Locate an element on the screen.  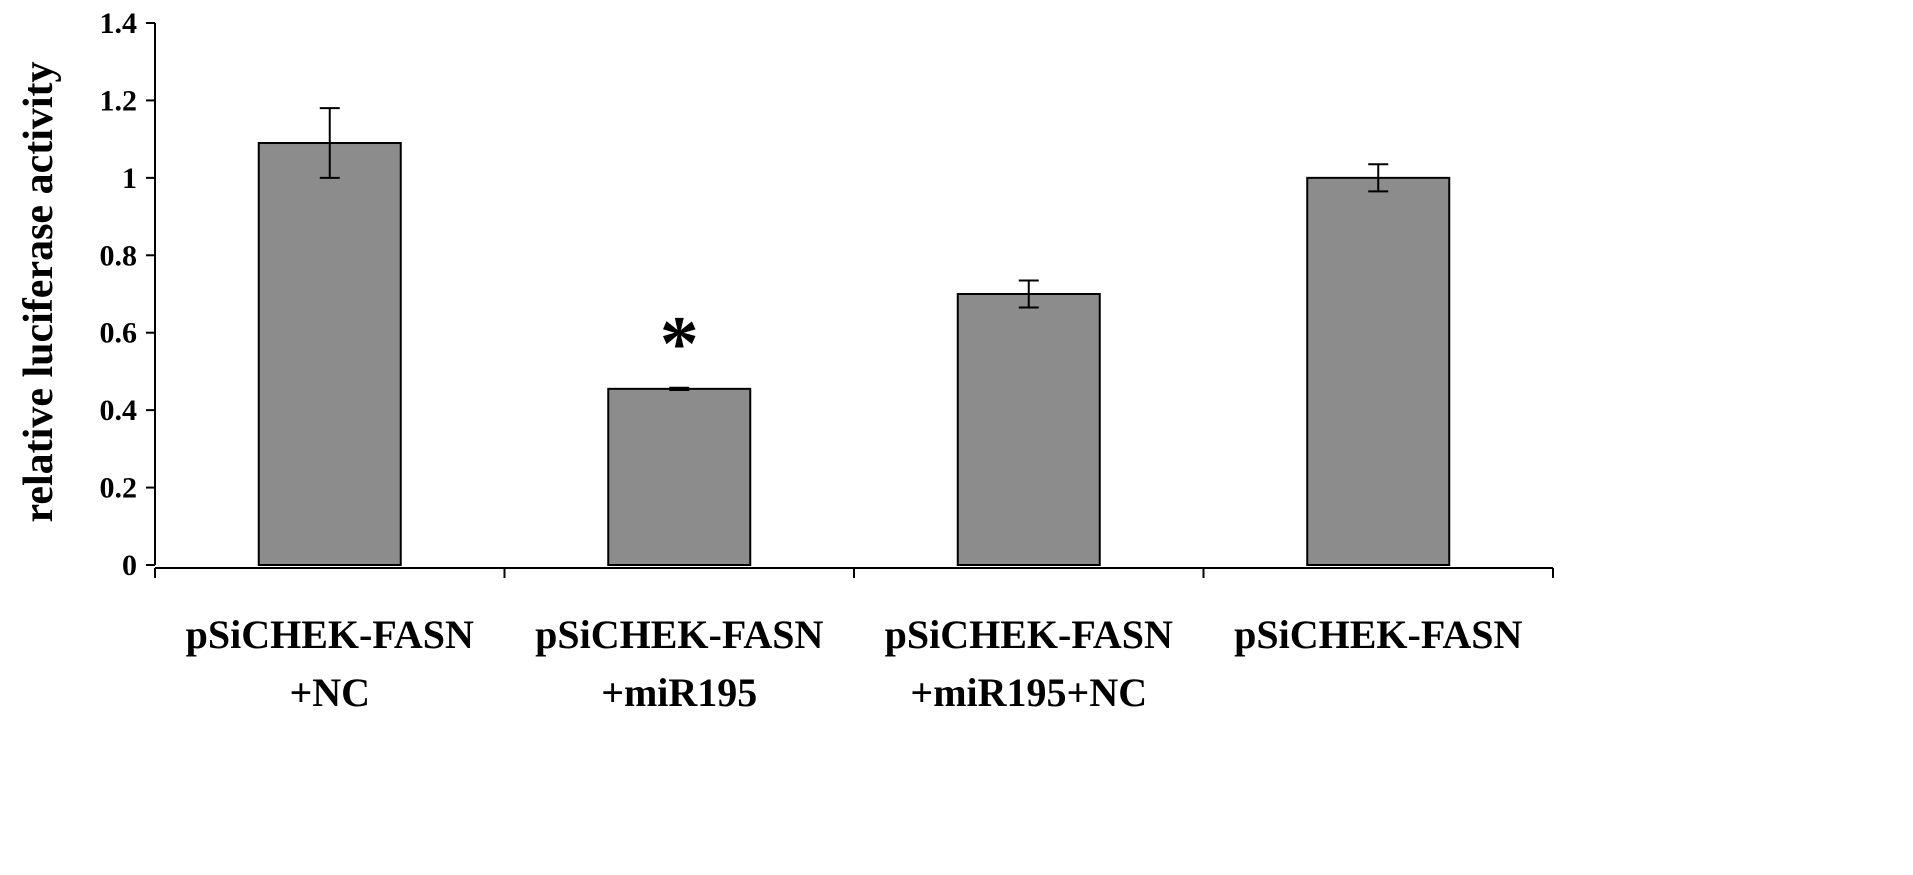
annotations-group: * is located at coordinates (679, 343).